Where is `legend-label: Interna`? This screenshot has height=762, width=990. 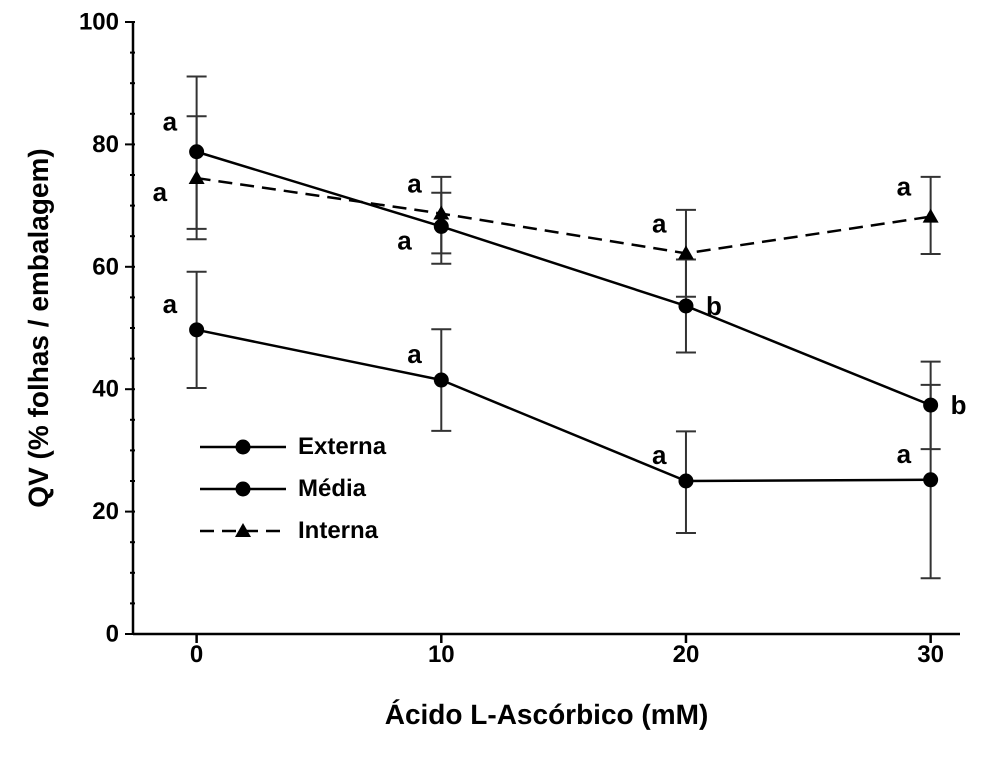 legend-label: Interna is located at coordinates (338, 531).